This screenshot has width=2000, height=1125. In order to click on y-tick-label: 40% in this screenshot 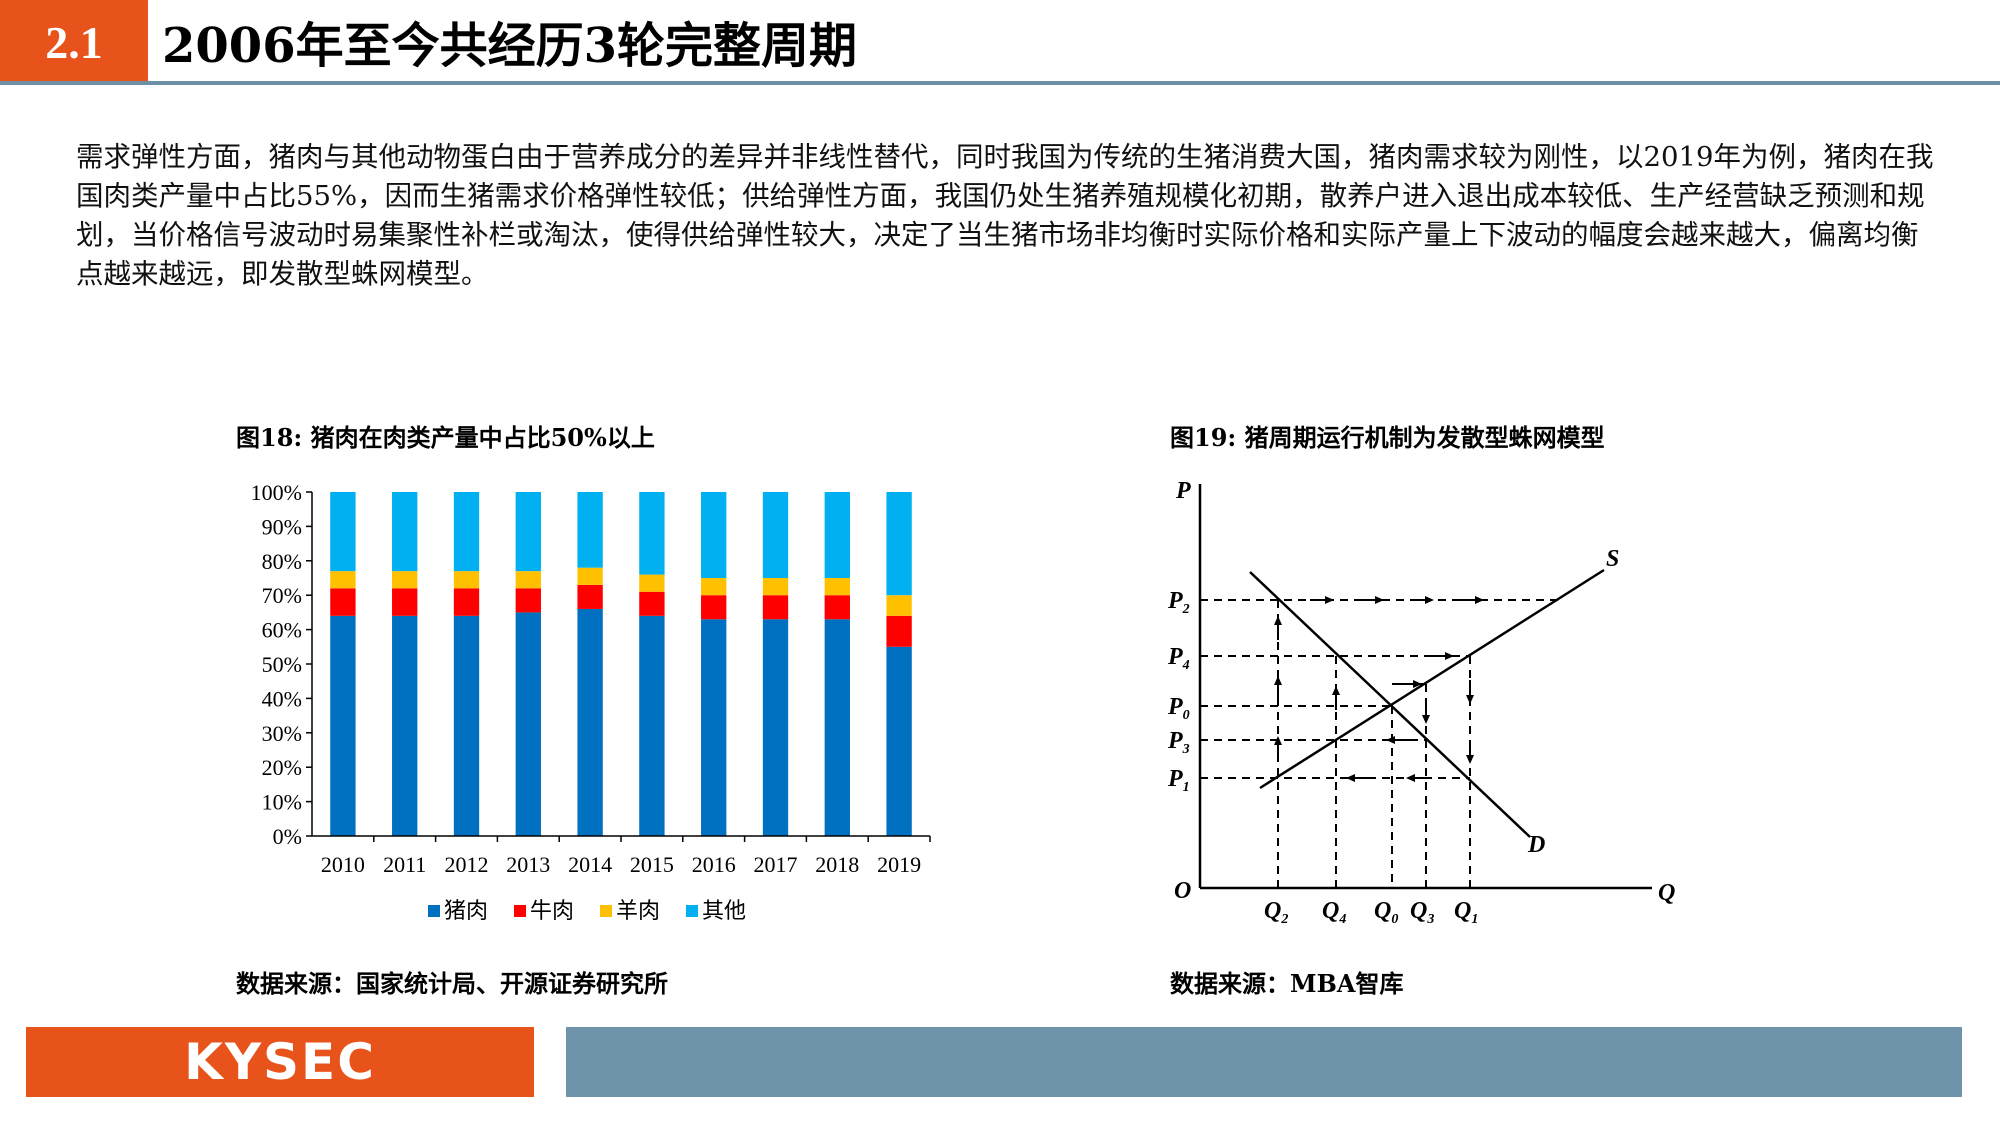, I will do `click(282, 698)`.